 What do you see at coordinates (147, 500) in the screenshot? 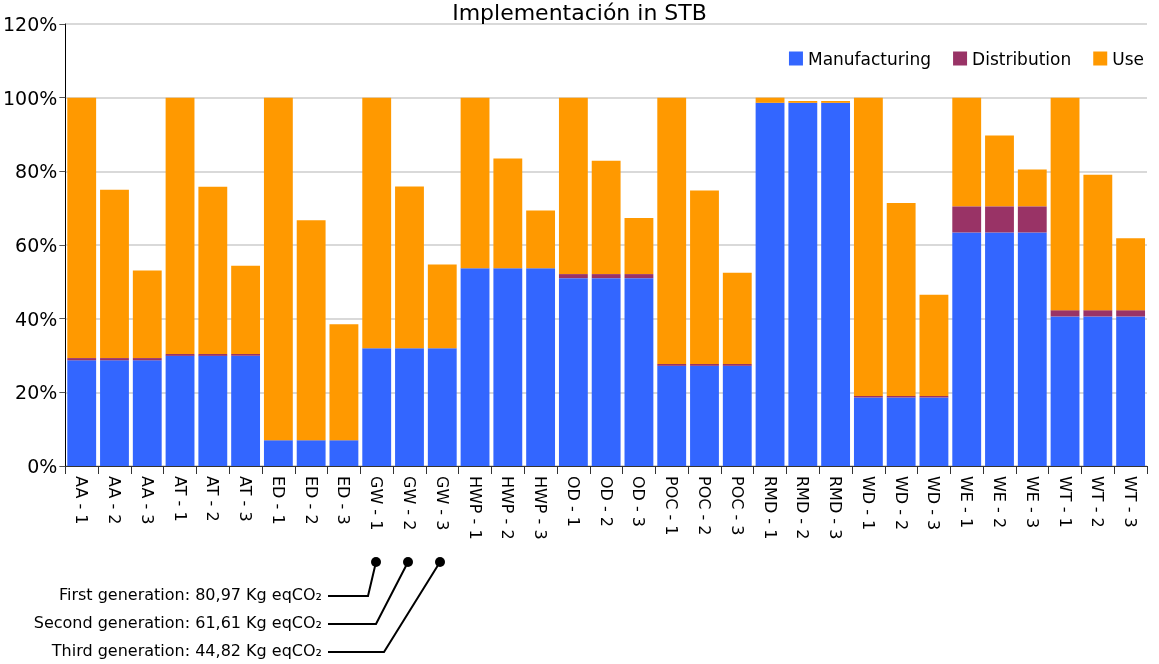
I see `x-tick-label: AA - 3` at bounding box center [147, 500].